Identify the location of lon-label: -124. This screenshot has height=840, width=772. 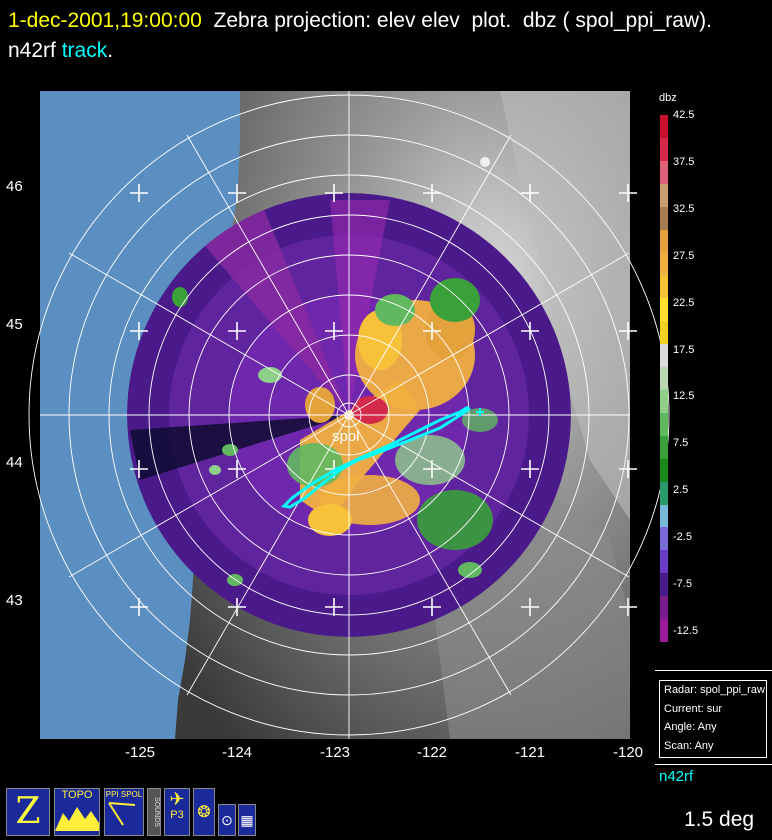
(237, 752).